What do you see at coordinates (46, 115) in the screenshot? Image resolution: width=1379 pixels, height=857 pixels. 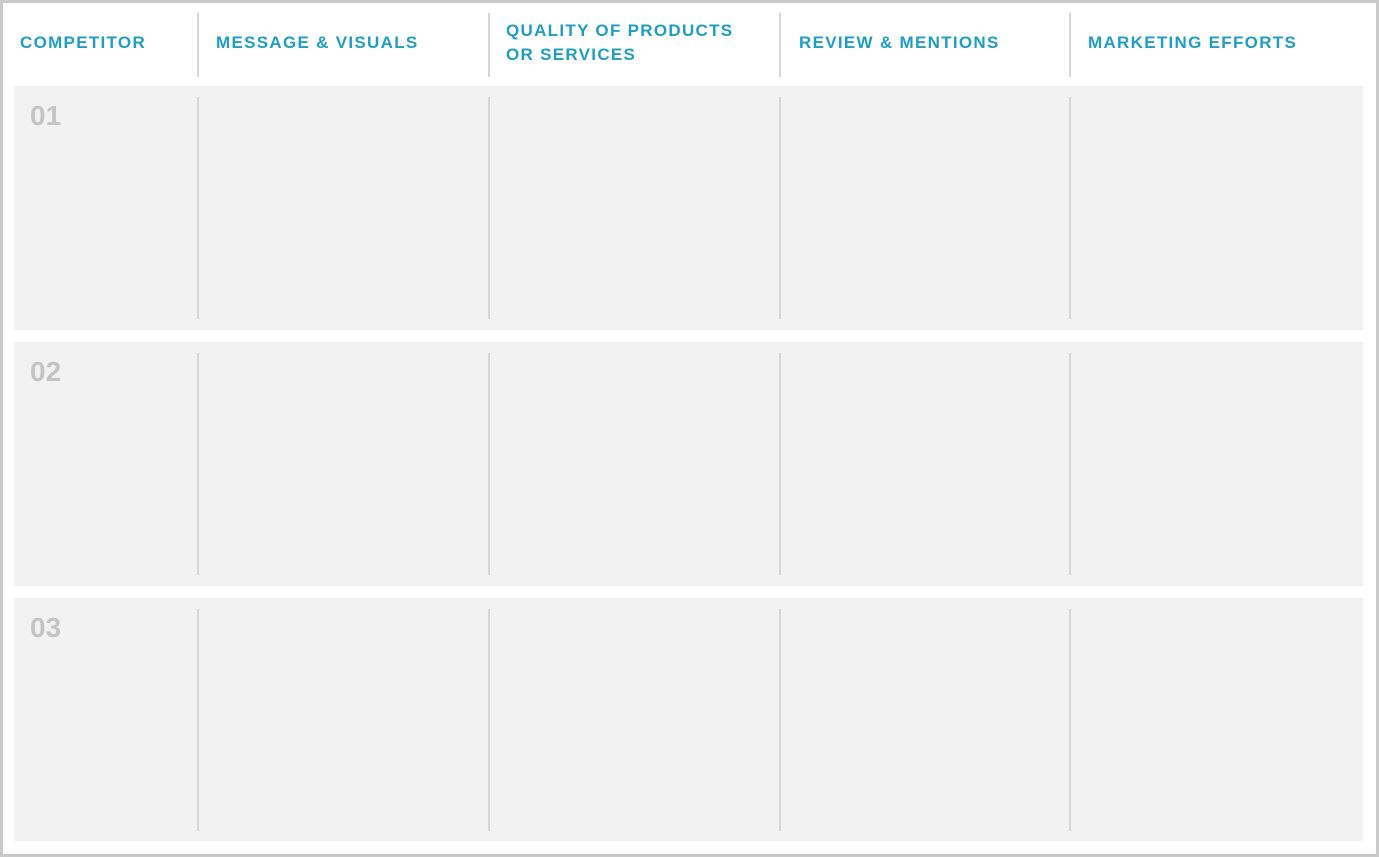 I see `row-number: 01` at bounding box center [46, 115].